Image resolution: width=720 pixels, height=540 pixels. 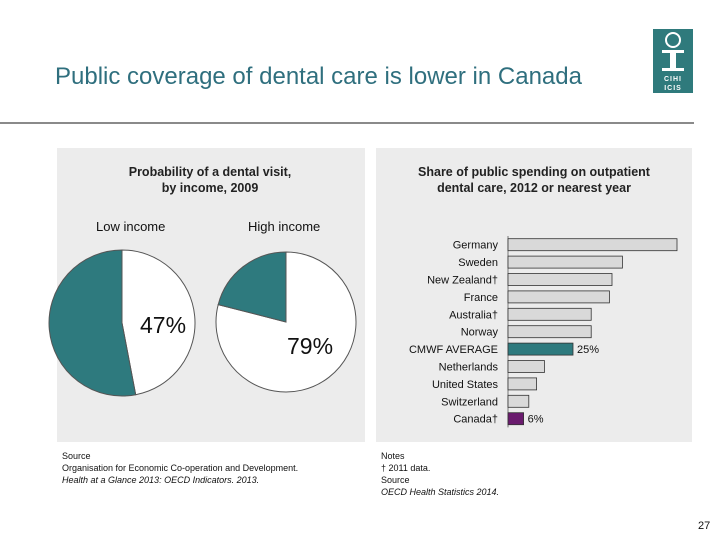 I want to click on bar-france, so click(x=558, y=297).